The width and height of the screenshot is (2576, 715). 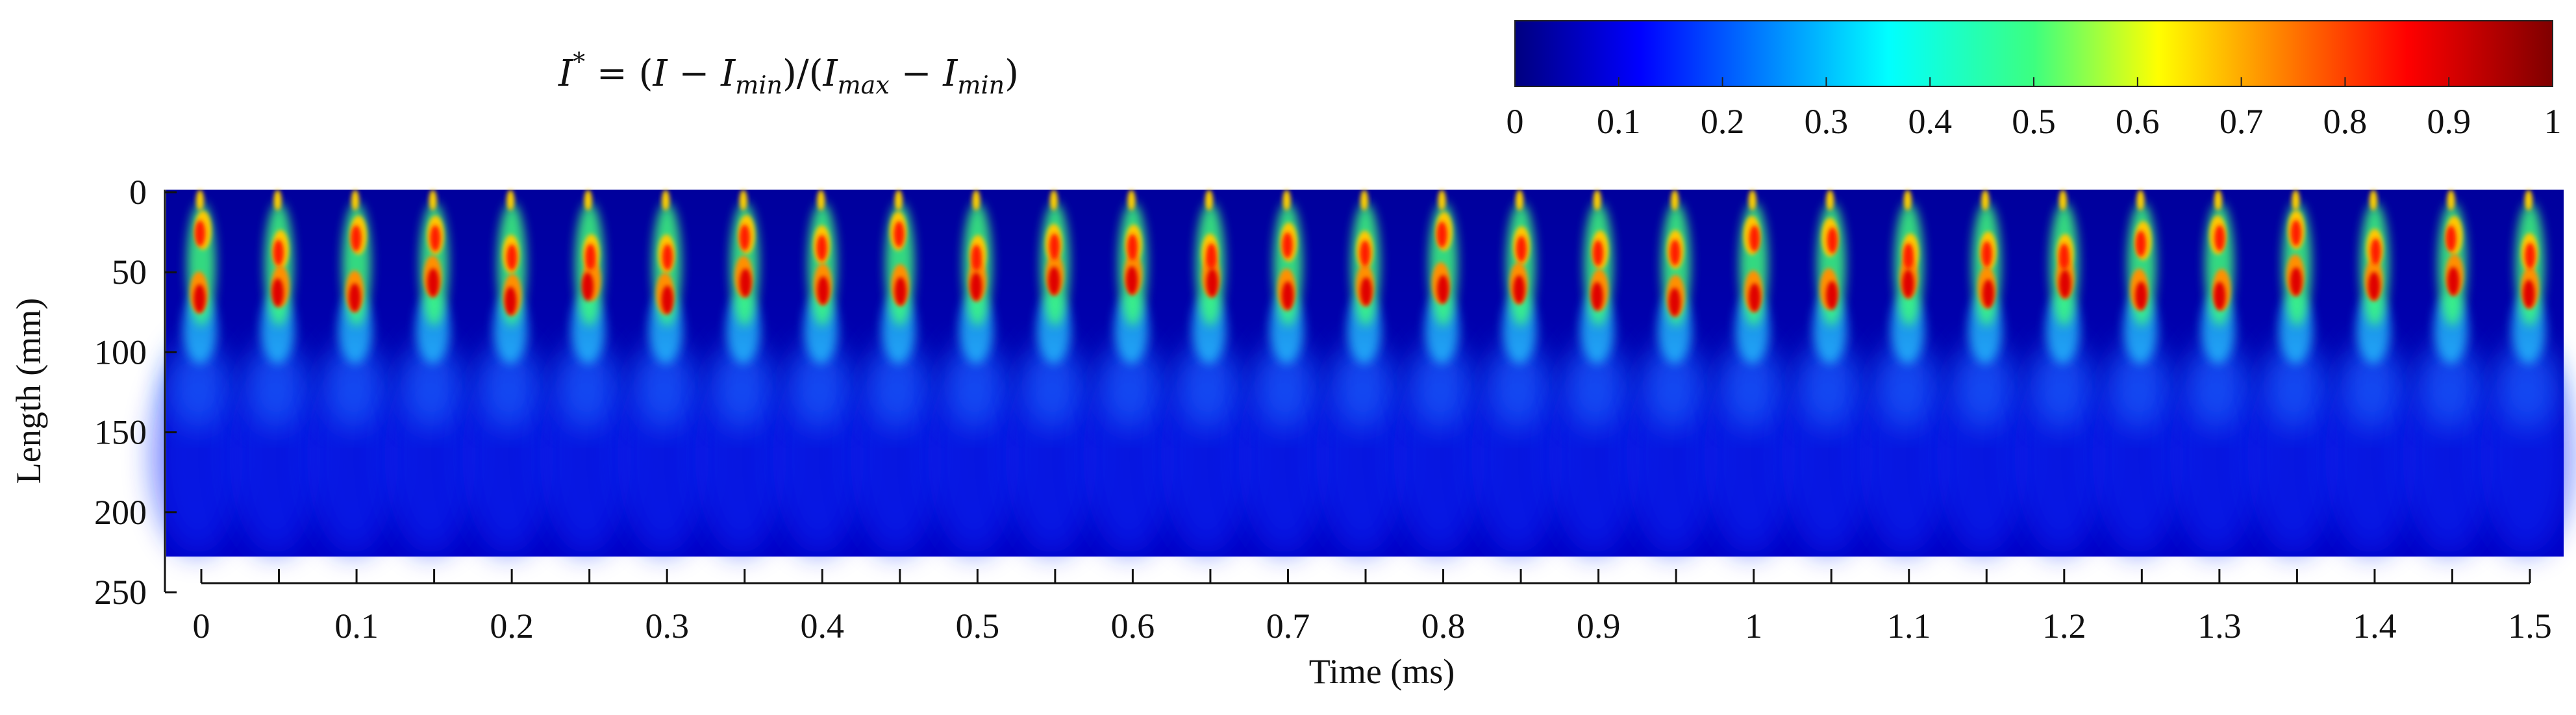 What do you see at coordinates (2242, 122) in the screenshot?
I see `colorbar-tick-label: 0.7` at bounding box center [2242, 122].